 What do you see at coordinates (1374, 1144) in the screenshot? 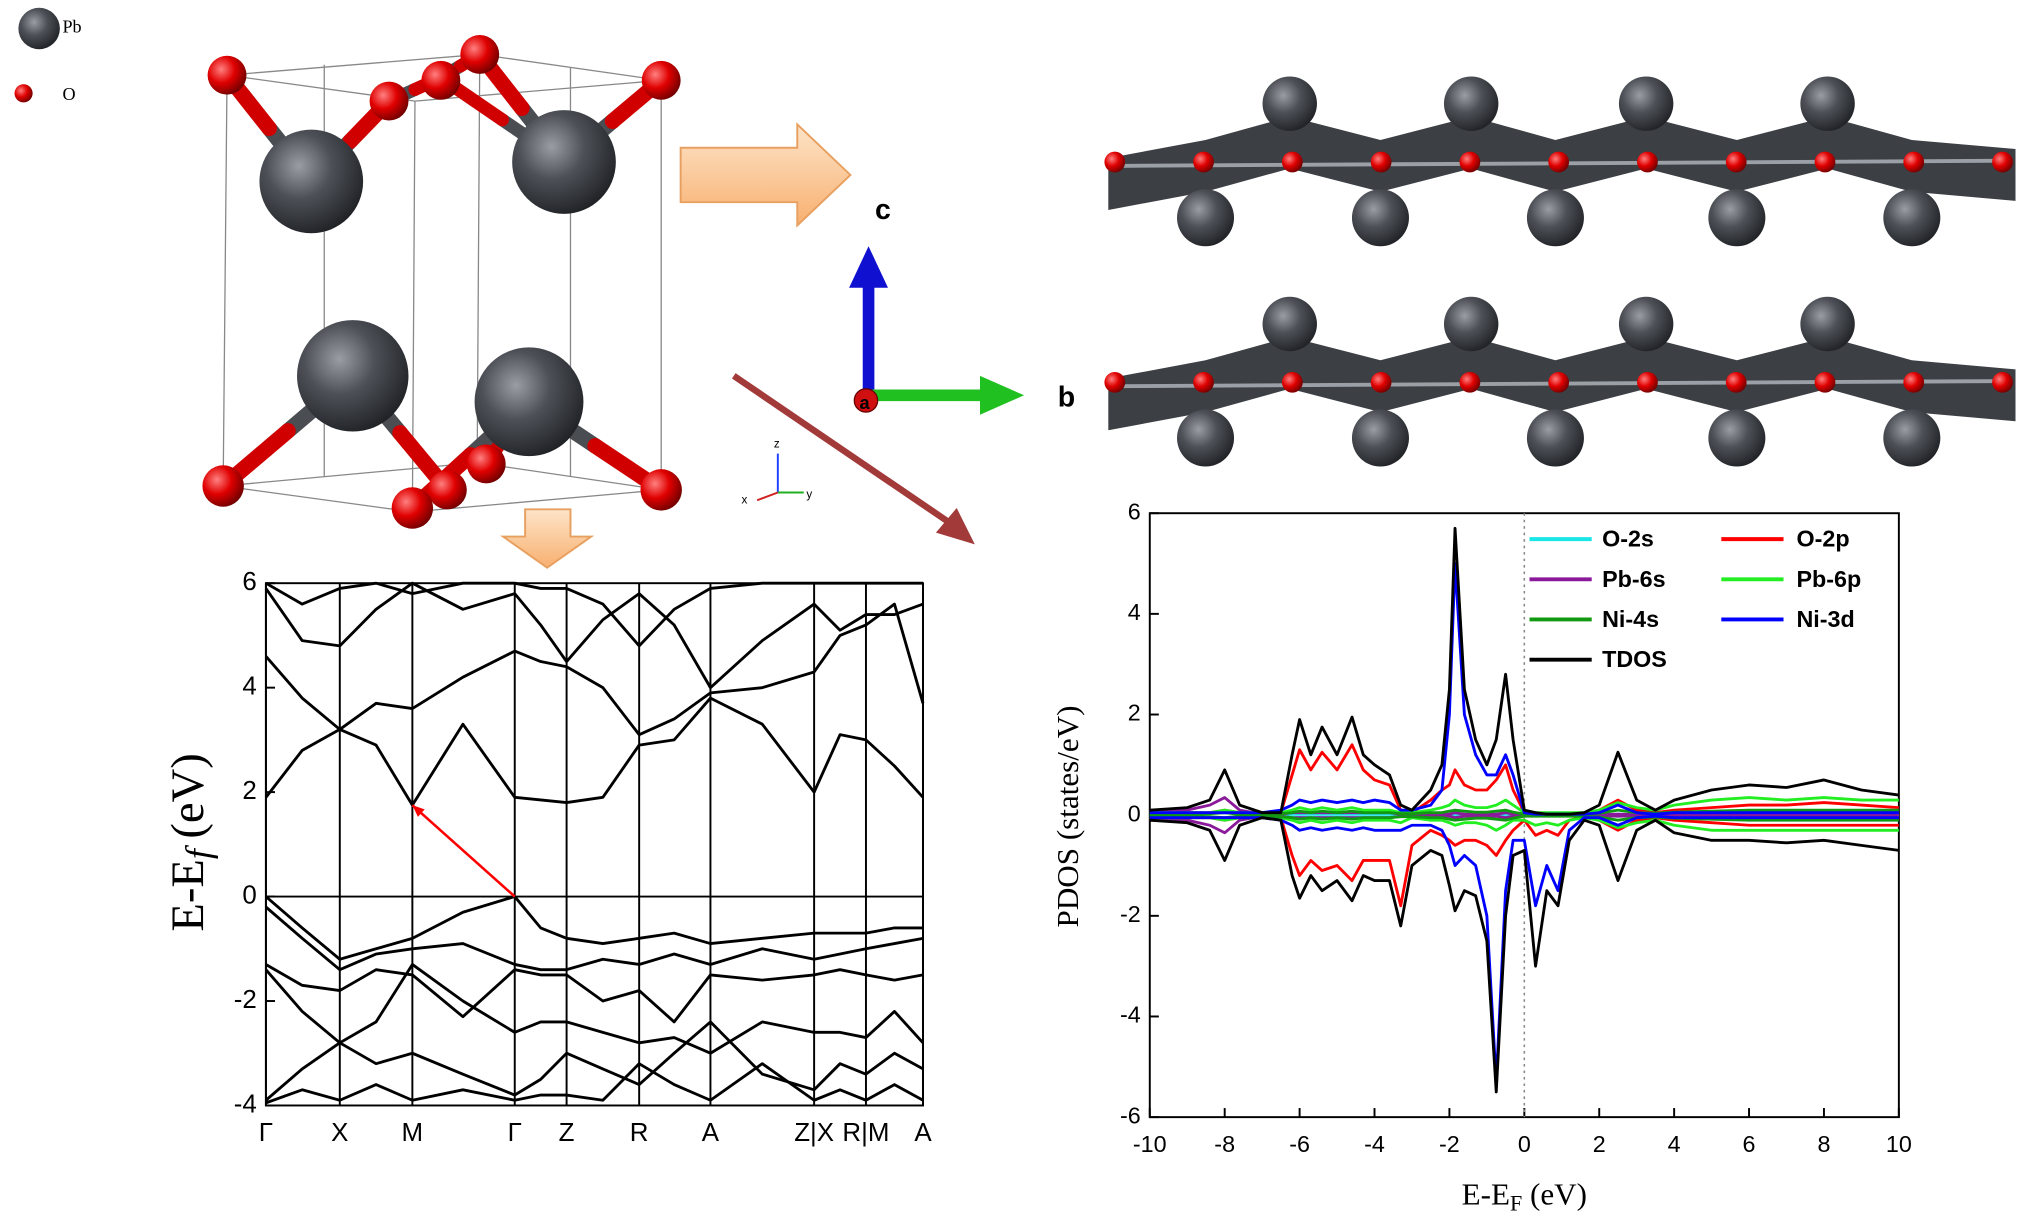
I see `x-tick-label: -4` at bounding box center [1374, 1144].